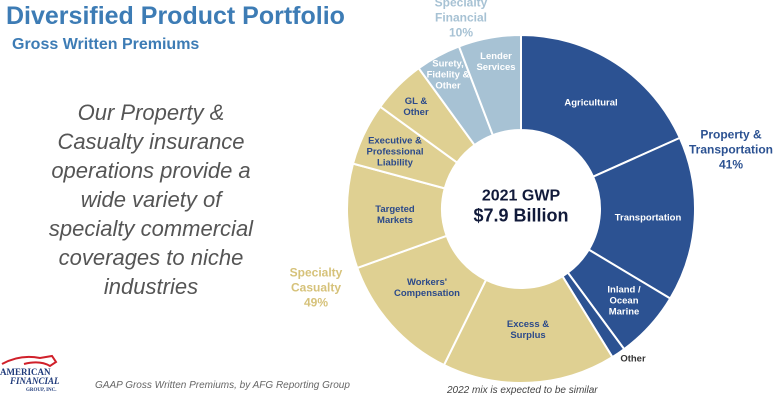 The height and width of the screenshot is (400, 780). What do you see at coordinates (521, 196) in the screenshot?
I see `center-label-line1: 2021 GWP` at bounding box center [521, 196].